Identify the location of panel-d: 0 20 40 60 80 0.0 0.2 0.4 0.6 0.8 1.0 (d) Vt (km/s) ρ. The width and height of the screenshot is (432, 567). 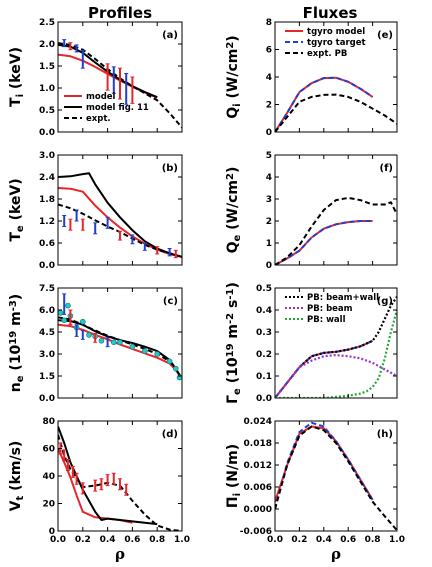
(99, 490).